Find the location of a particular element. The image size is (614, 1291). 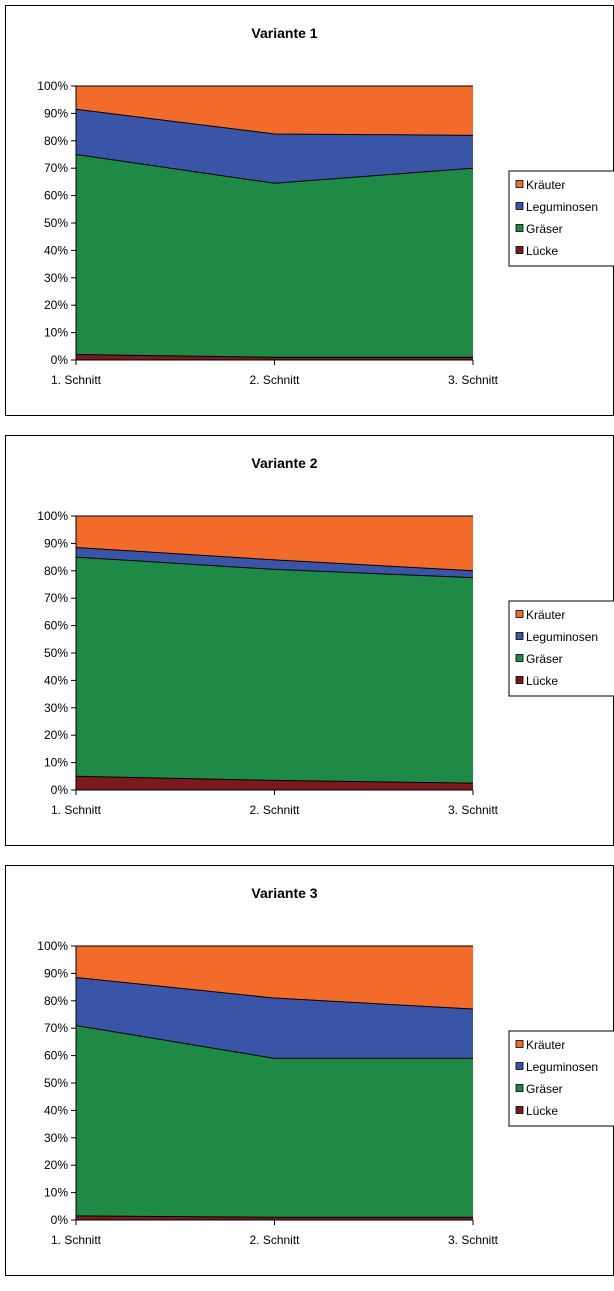

chart-title: Variante 3 is located at coordinates (284, 893).